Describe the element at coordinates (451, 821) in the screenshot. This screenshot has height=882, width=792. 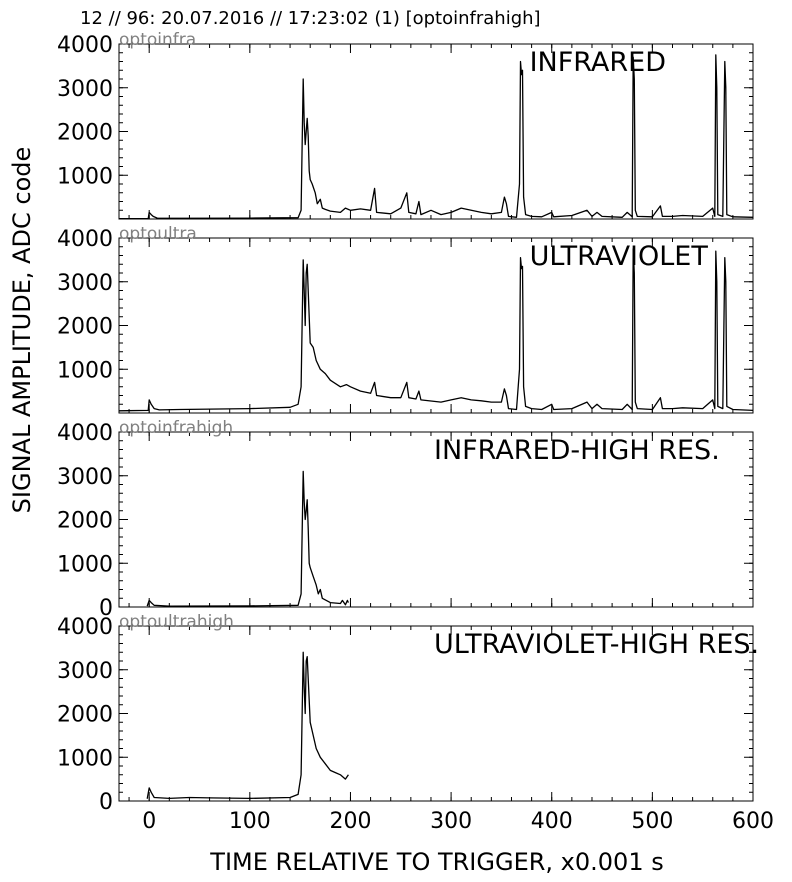
I see `x-tick-label: 300` at that location.